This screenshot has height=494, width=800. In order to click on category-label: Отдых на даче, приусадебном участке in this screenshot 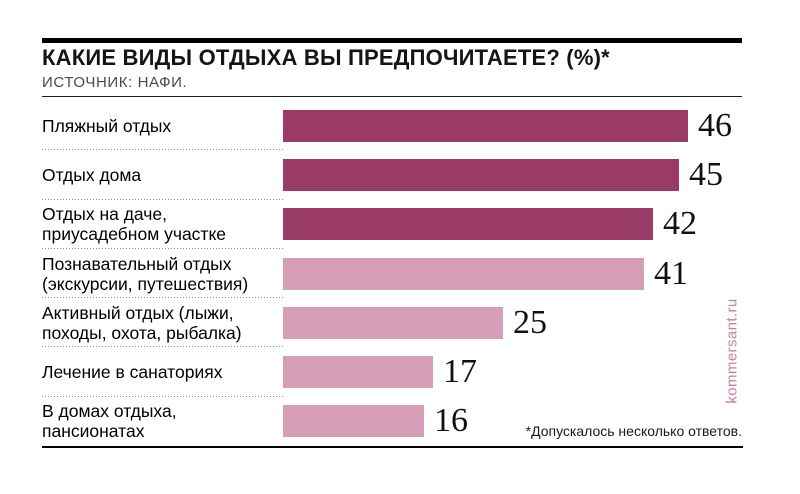, I will do `click(134, 224)`.